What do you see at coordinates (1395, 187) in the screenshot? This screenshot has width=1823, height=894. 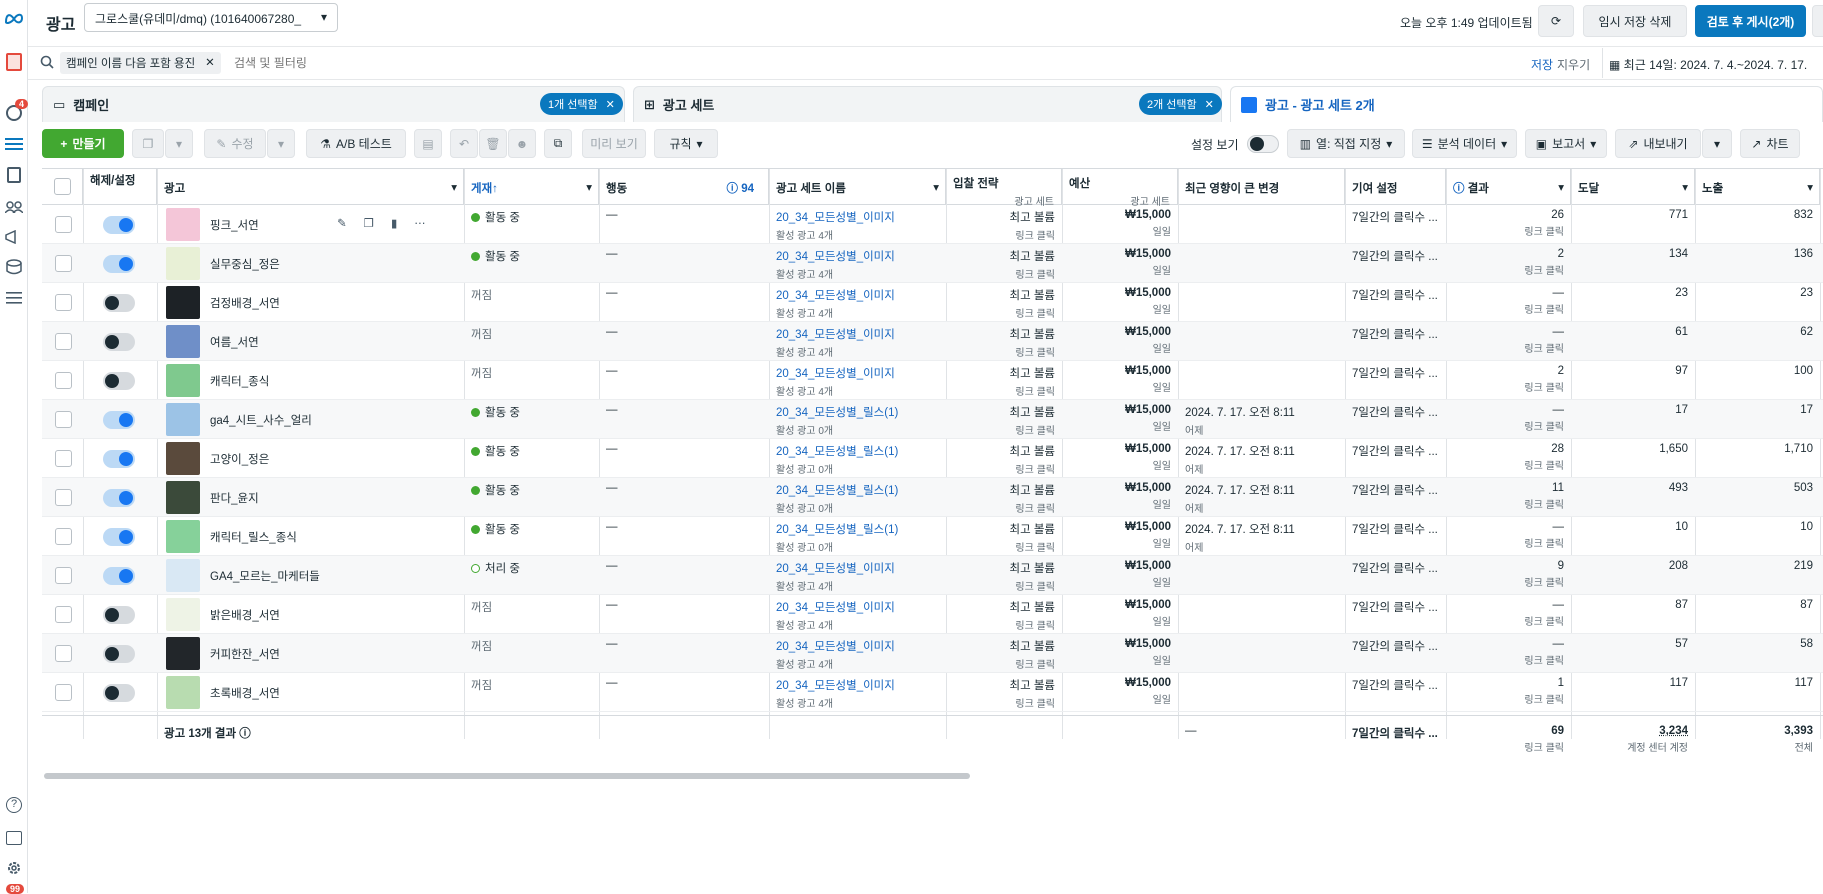 I see `column-header-attribution: 기여 설정` at bounding box center [1395, 187].